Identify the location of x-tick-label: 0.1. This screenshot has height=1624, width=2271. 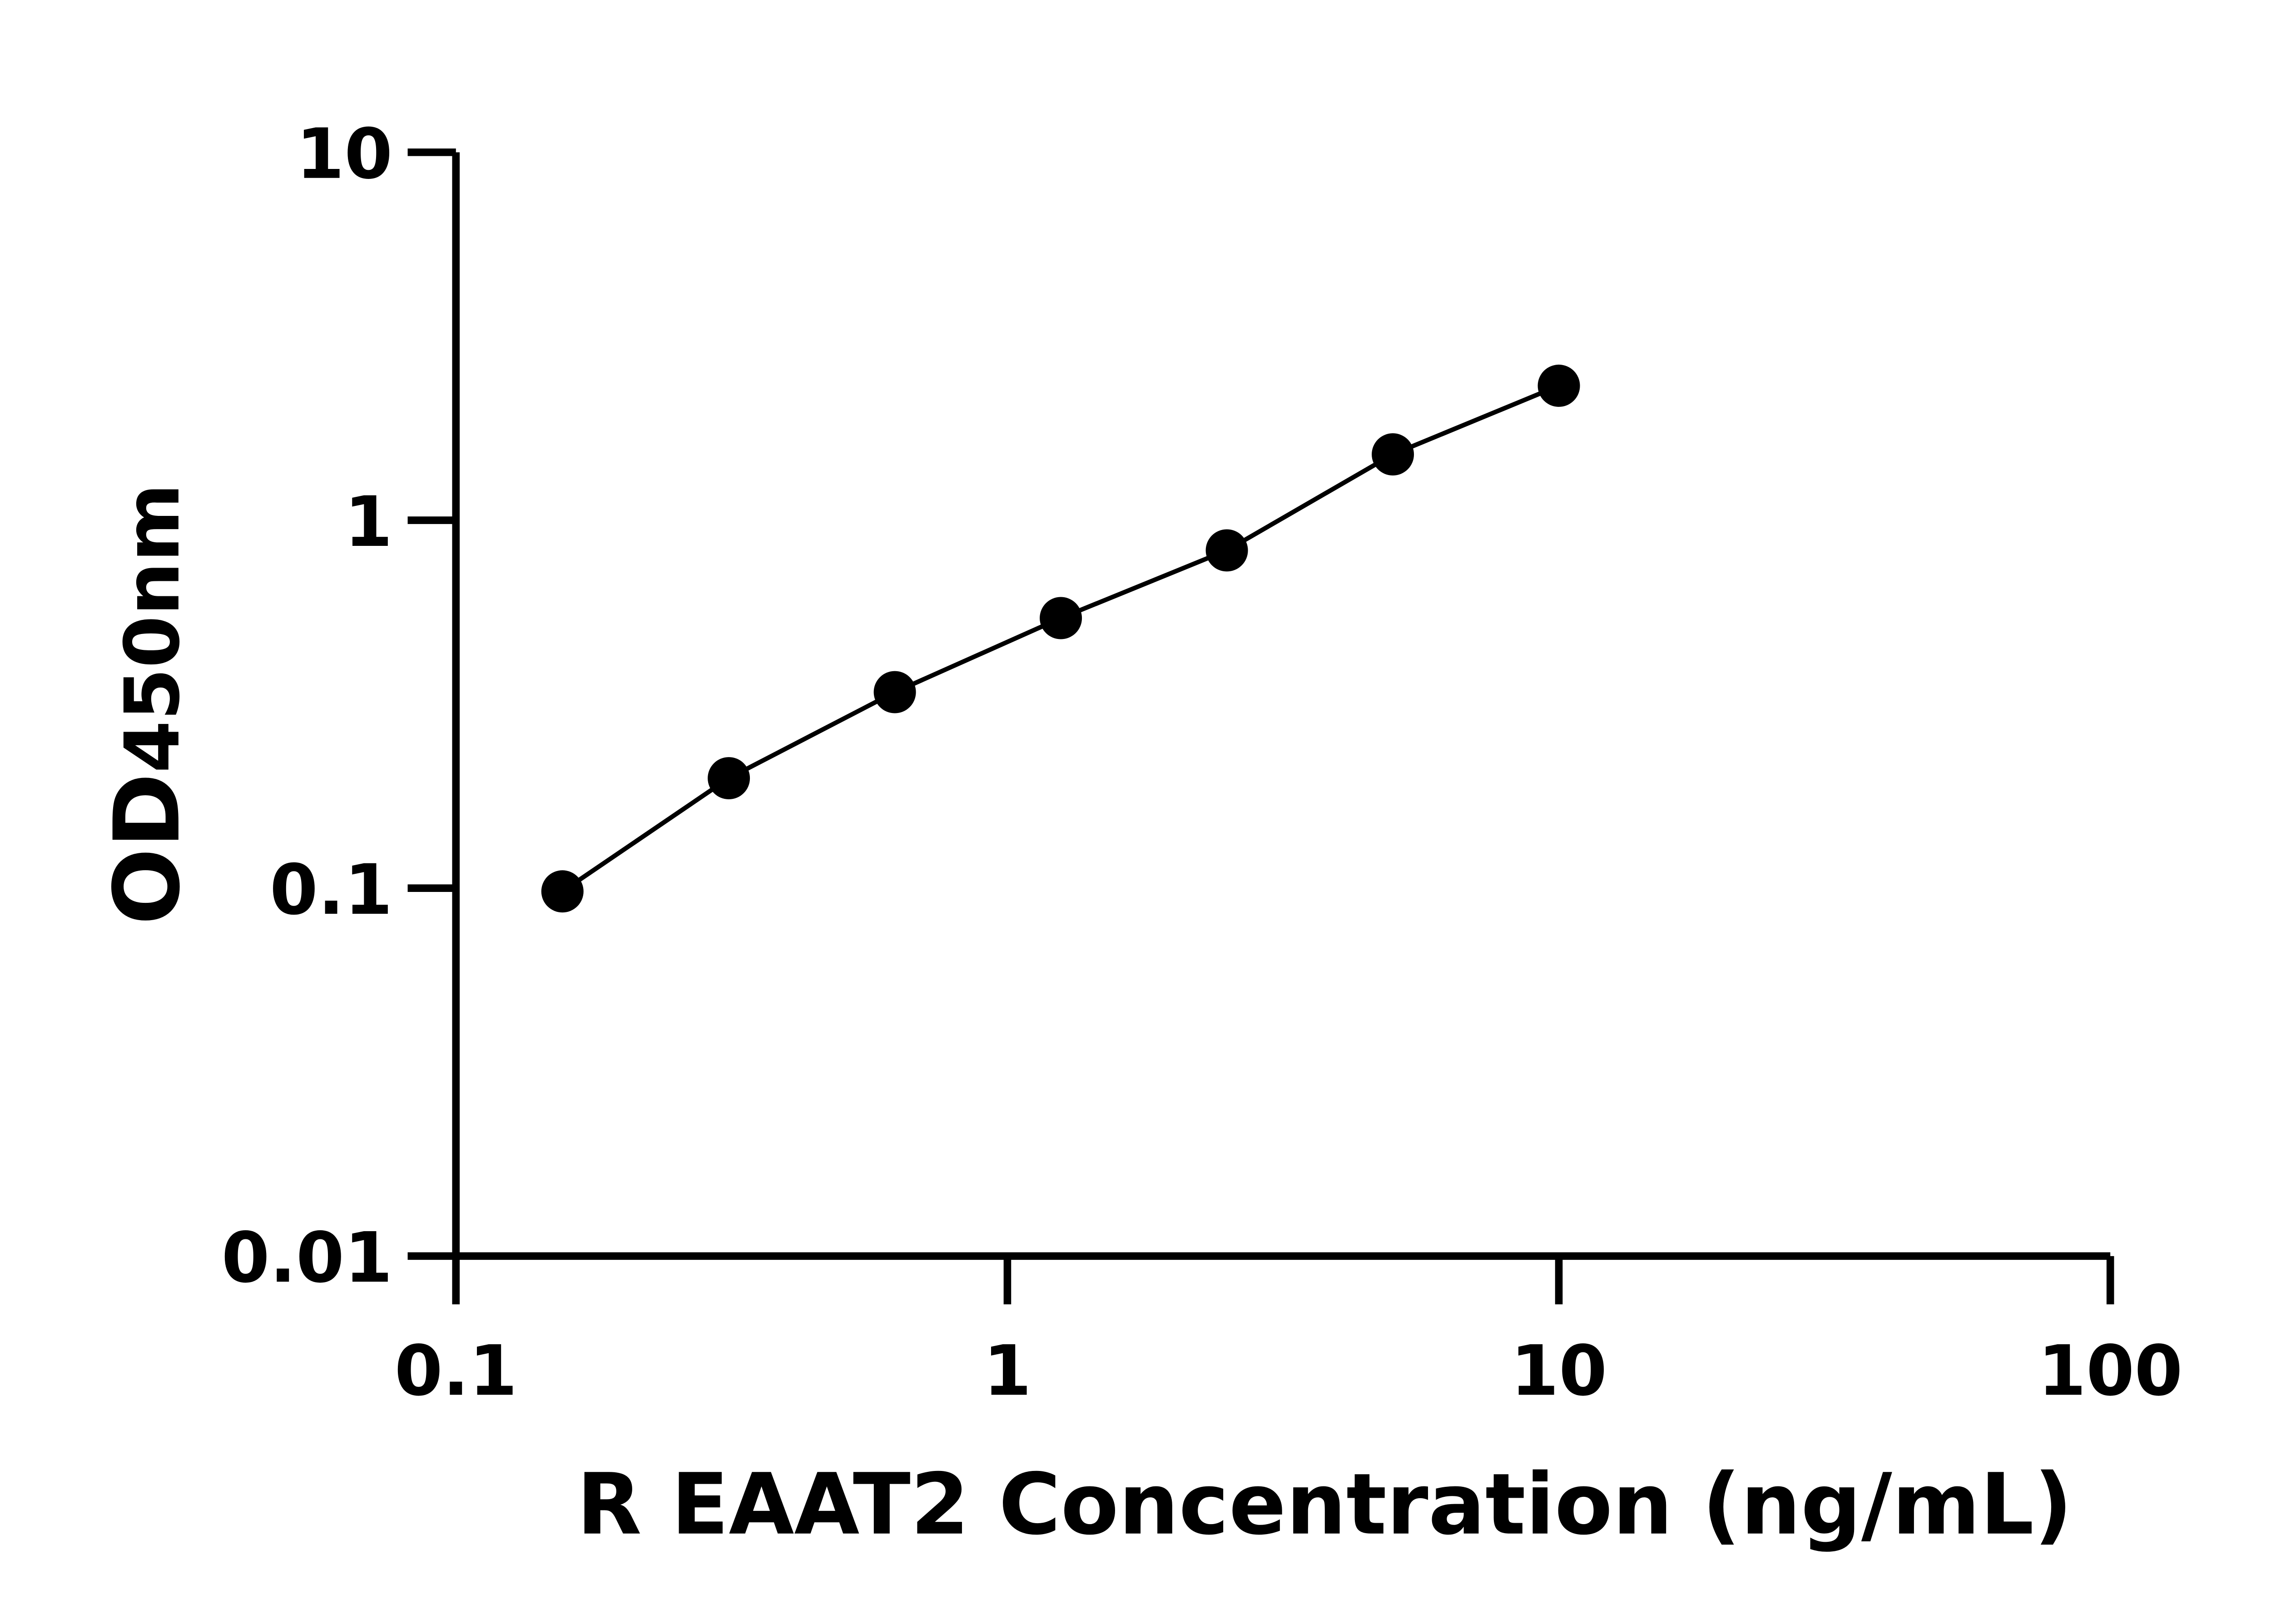
(456, 1371).